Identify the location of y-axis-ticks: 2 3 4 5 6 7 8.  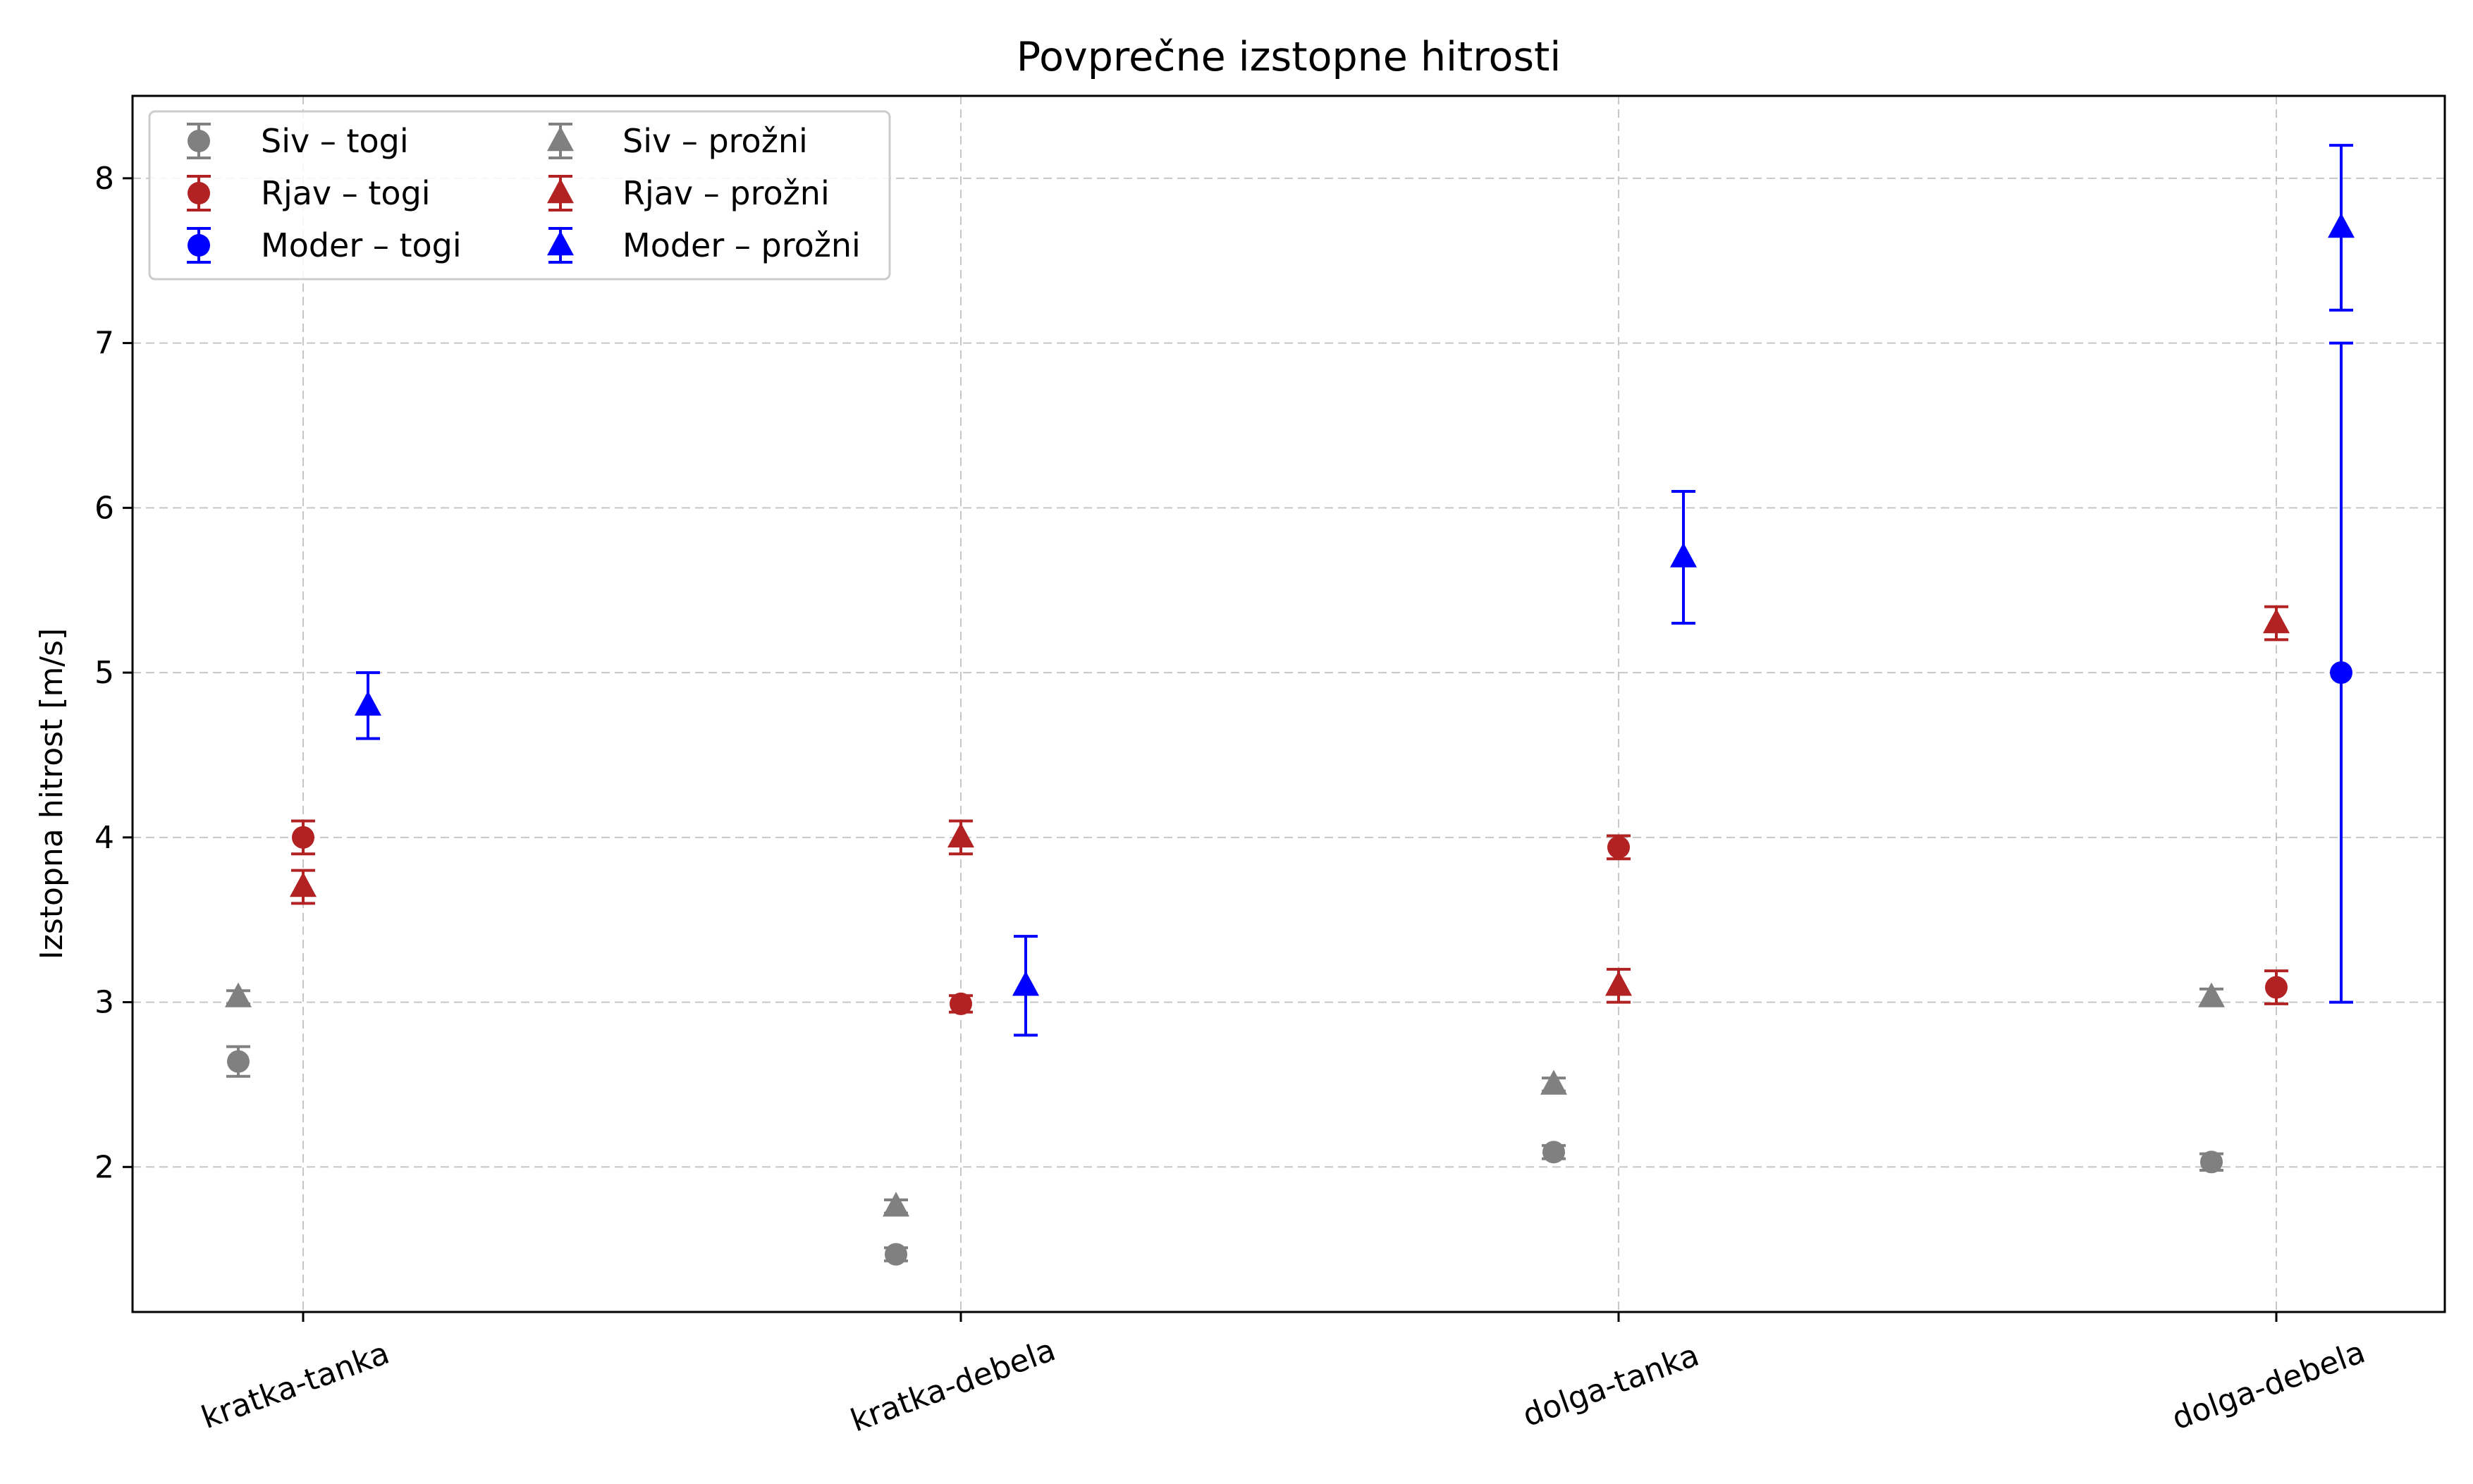
(114, 673).